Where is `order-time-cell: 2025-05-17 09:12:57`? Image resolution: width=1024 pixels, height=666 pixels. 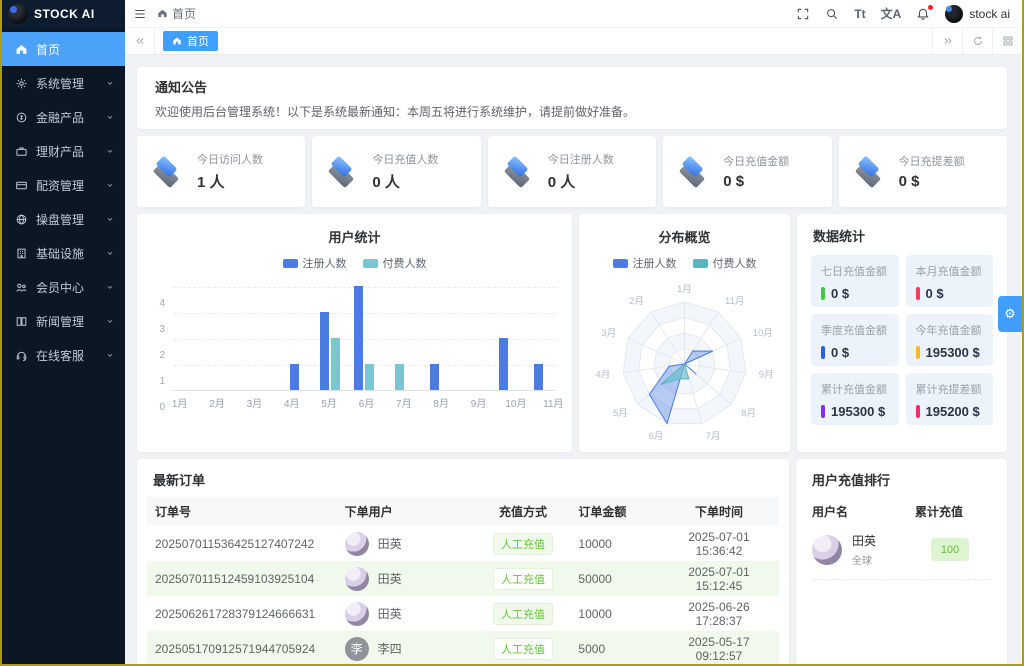
order-time-cell: 2025-05-17 09:12:57 is located at coordinates (719, 648).